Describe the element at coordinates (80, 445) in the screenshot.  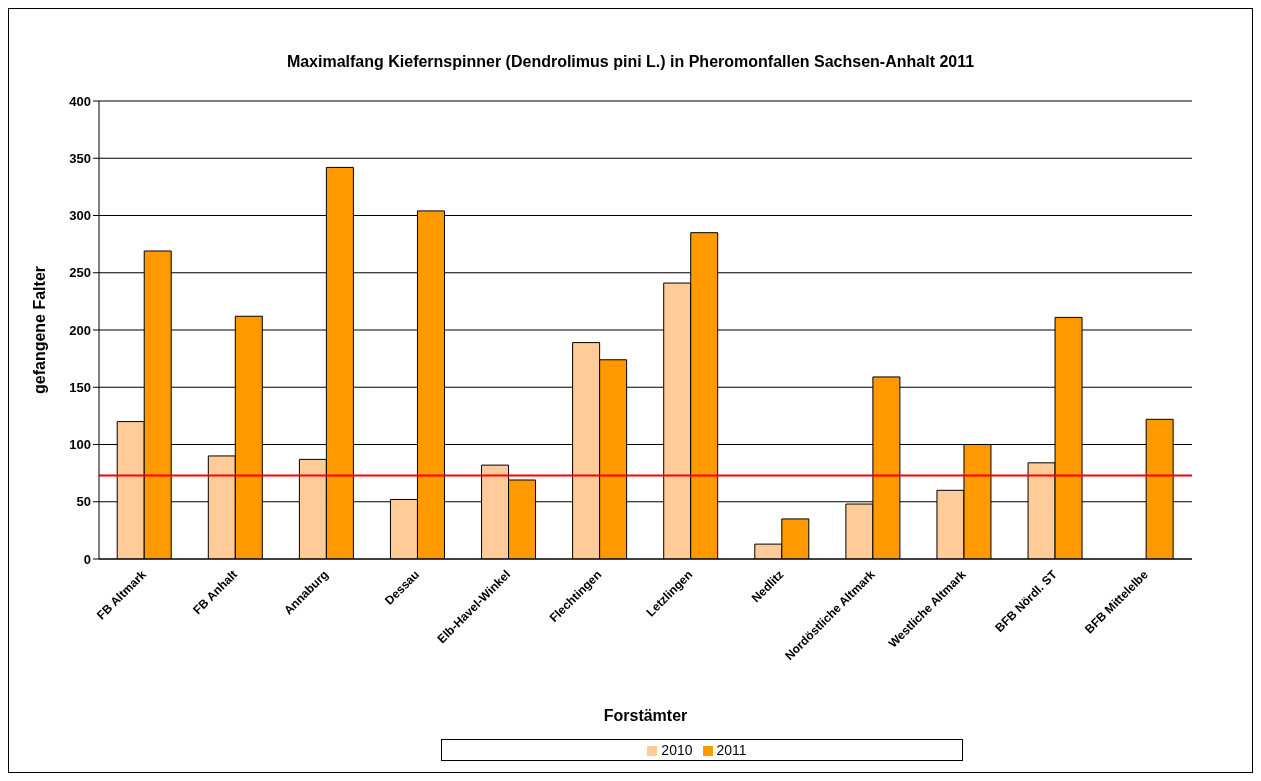
I see `y-tick-label: 100` at that location.